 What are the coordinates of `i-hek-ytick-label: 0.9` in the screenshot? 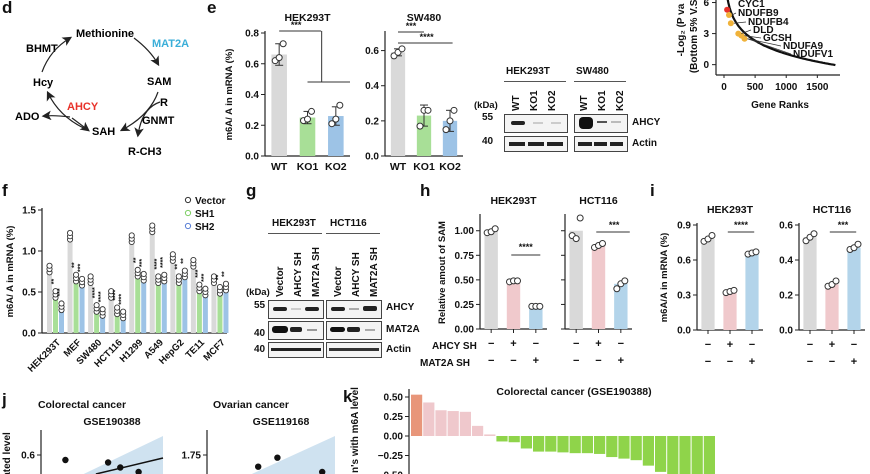 It's located at (684, 226).